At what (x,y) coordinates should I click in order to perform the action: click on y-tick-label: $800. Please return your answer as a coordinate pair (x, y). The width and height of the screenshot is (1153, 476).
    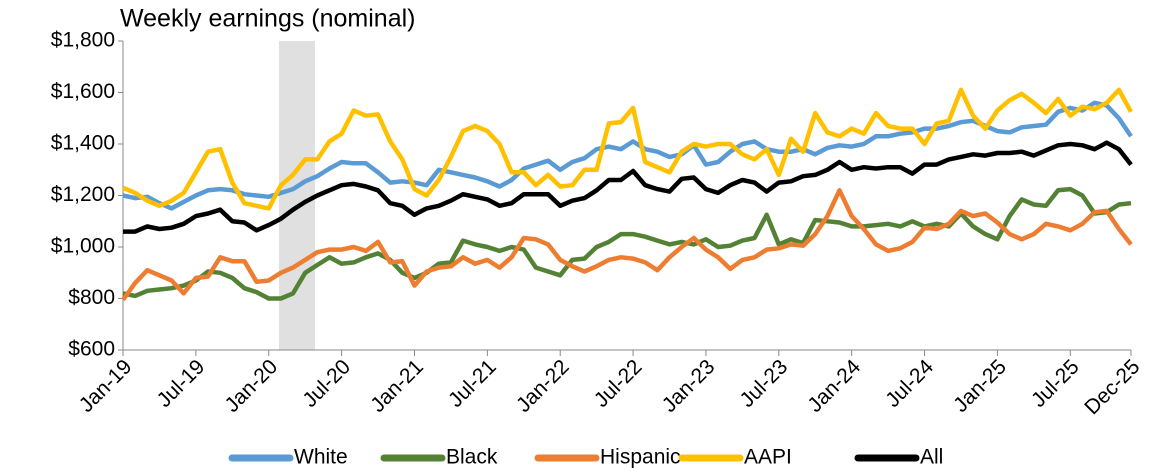
    Looking at the image, I should click on (91, 297).